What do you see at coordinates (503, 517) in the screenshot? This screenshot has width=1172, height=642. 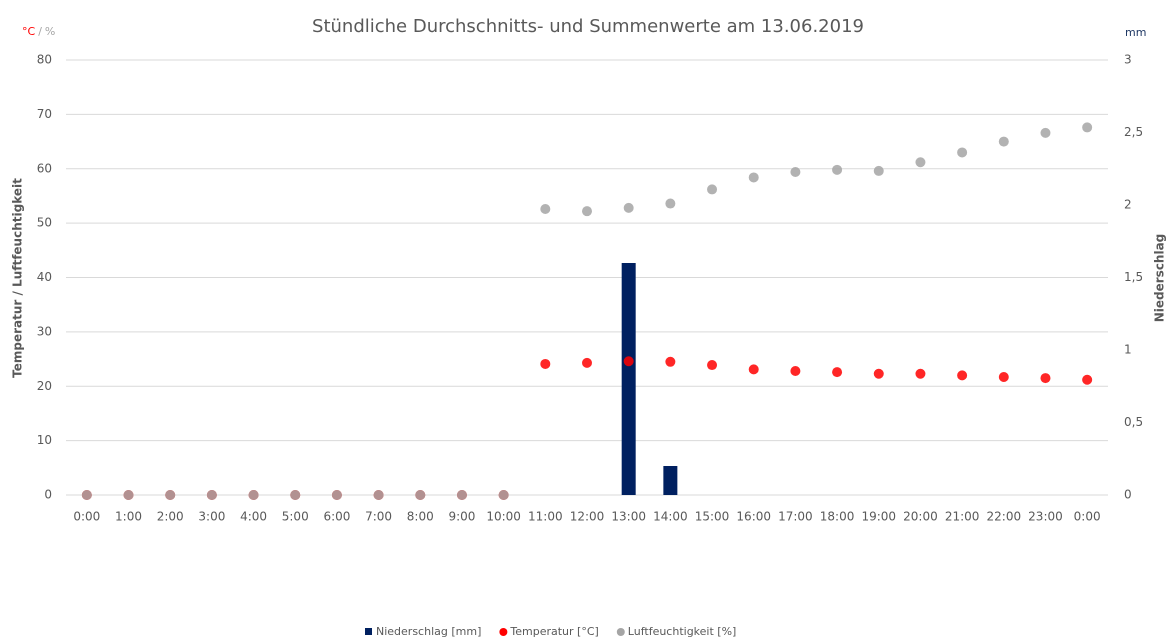 I see `x-tick-label: 10:00` at bounding box center [503, 517].